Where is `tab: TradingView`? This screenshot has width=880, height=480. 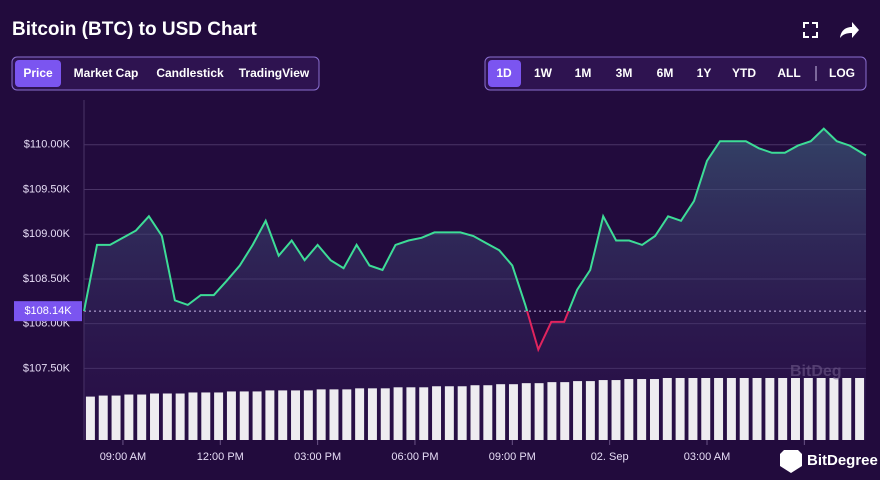
tab: TradingView is located at coordinates (274, 73).